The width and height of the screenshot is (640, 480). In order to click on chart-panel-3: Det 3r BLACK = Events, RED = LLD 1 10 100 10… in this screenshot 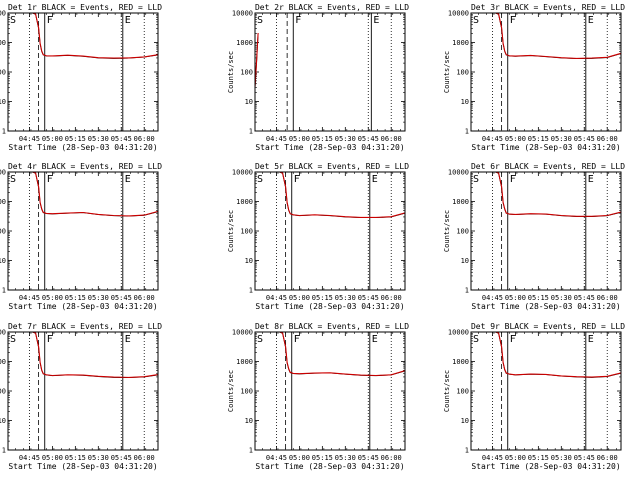, I will do `click(534, 77)`.